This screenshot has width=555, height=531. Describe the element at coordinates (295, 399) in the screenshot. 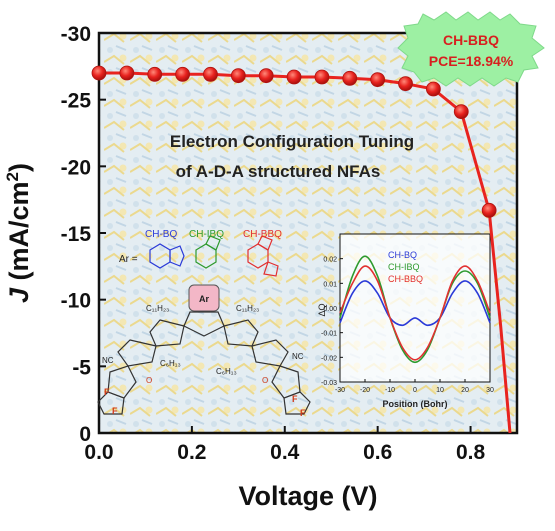

I see `fluoro-label-3: F` at that location.